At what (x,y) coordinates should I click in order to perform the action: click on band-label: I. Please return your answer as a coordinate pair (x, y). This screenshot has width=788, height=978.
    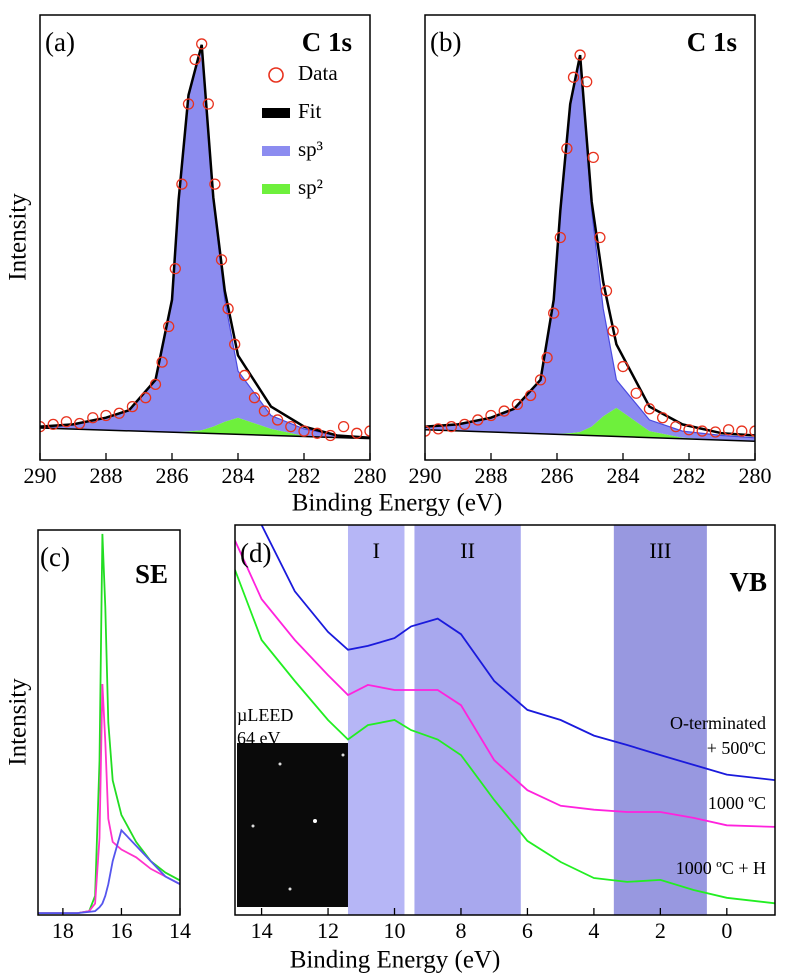
    Looking at the image, I should click on (376, 550).